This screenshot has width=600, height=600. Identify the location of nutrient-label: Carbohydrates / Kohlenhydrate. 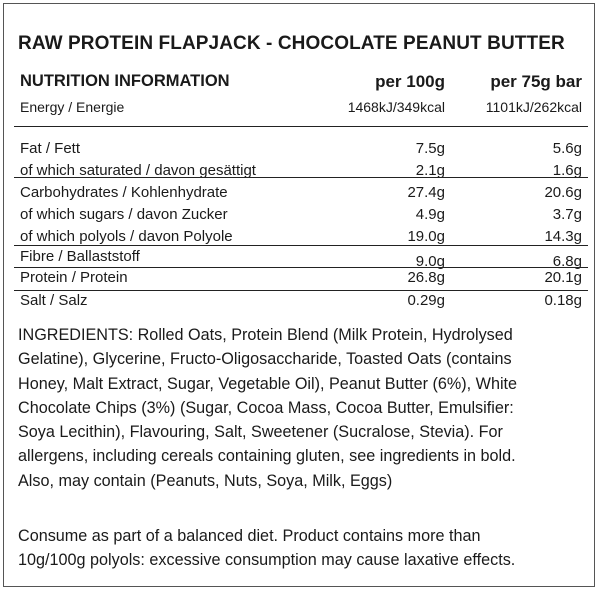
(124, 192).